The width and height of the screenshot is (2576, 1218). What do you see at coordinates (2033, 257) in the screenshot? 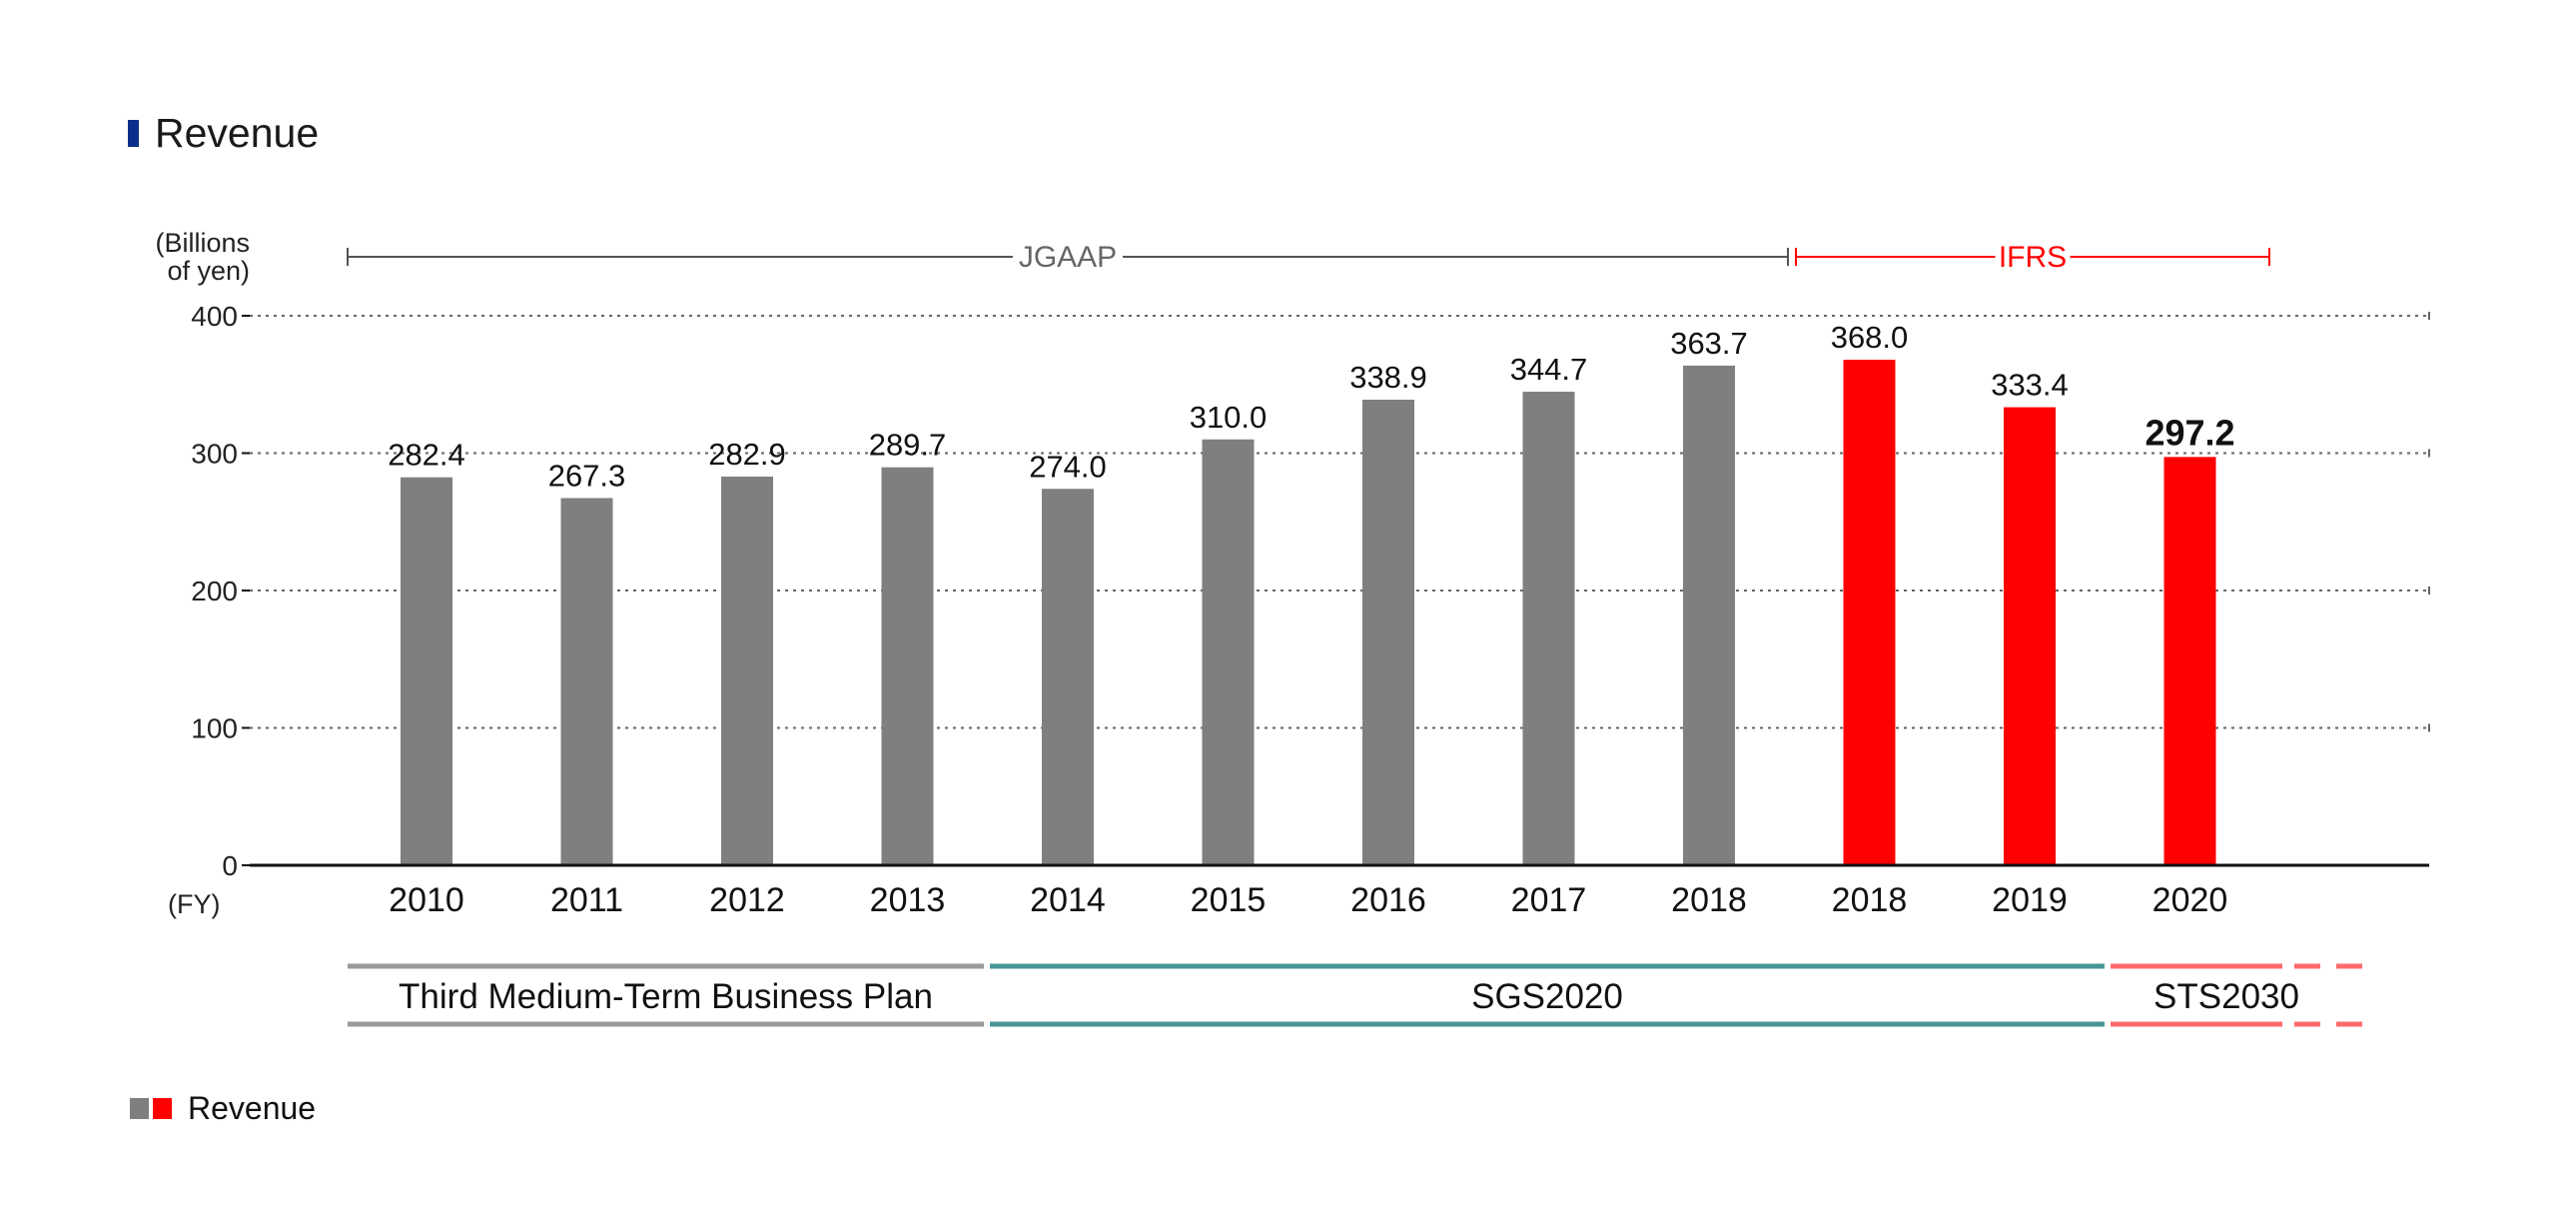
I see `span-IFRS-label: IFRS` at bounding box center [2033, 257].